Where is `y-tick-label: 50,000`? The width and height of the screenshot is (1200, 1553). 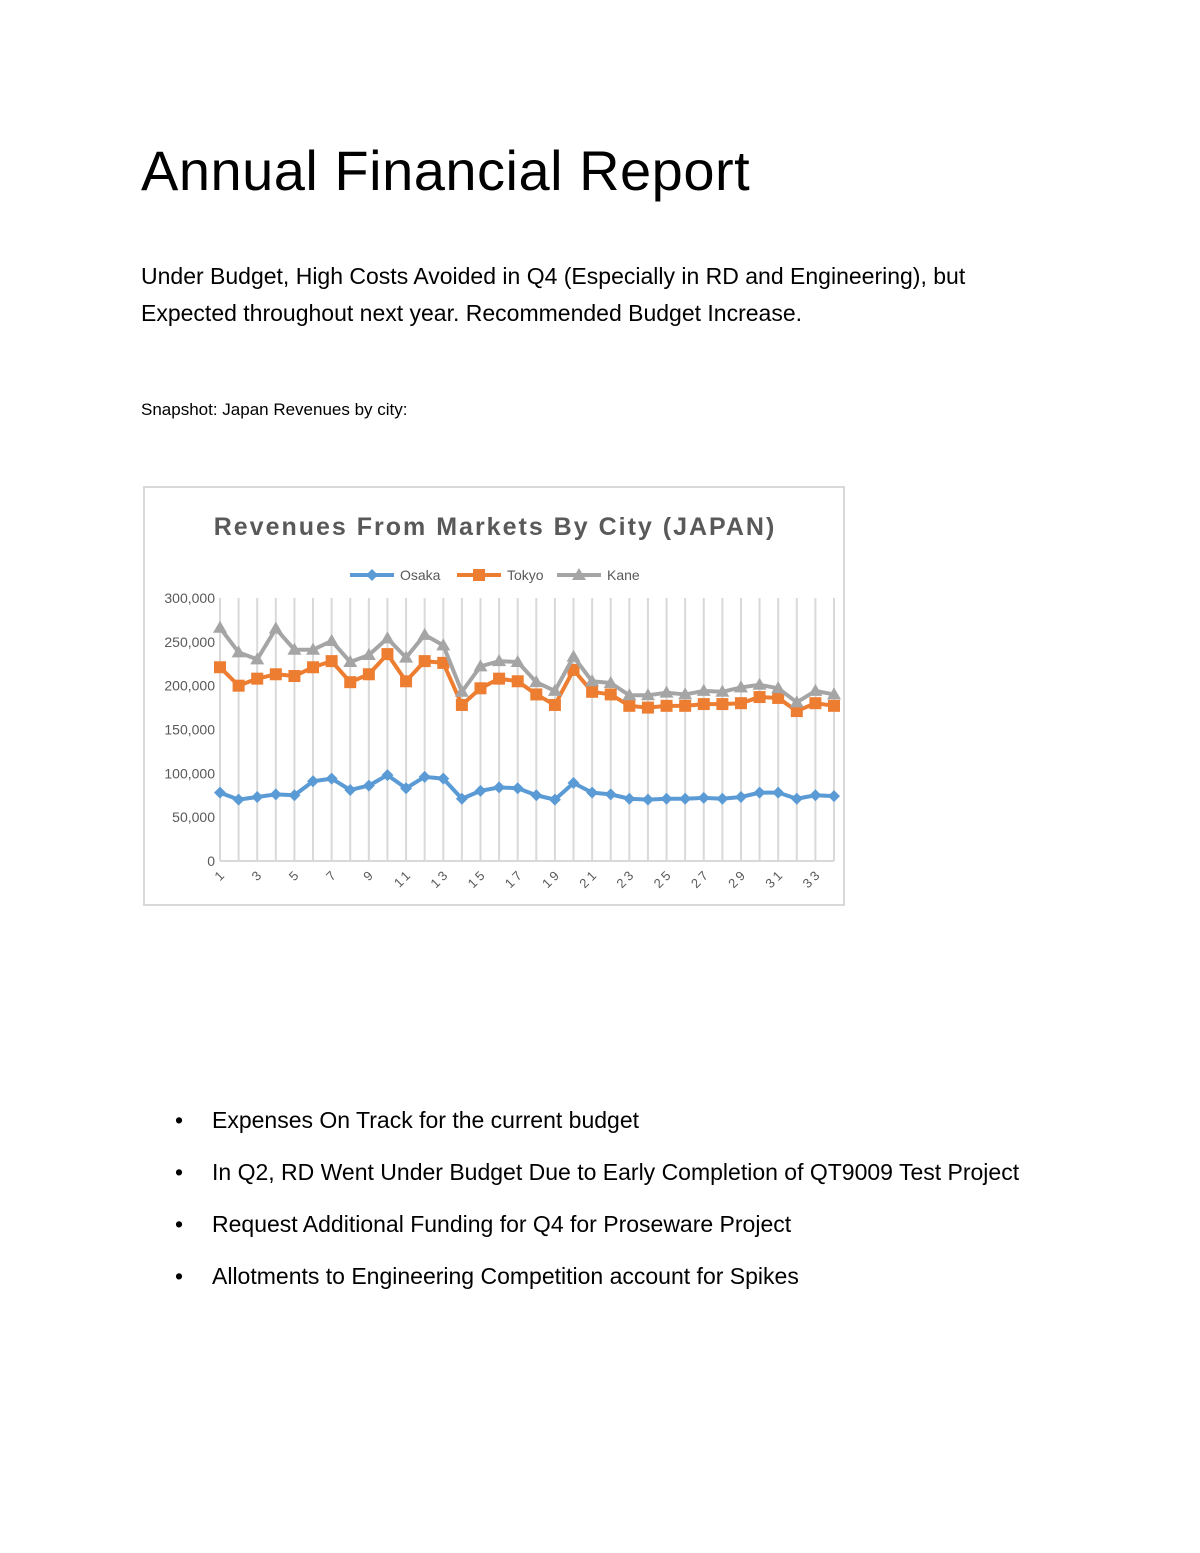 y-tick-label: 50,000 is located at coordinates (193, 817).